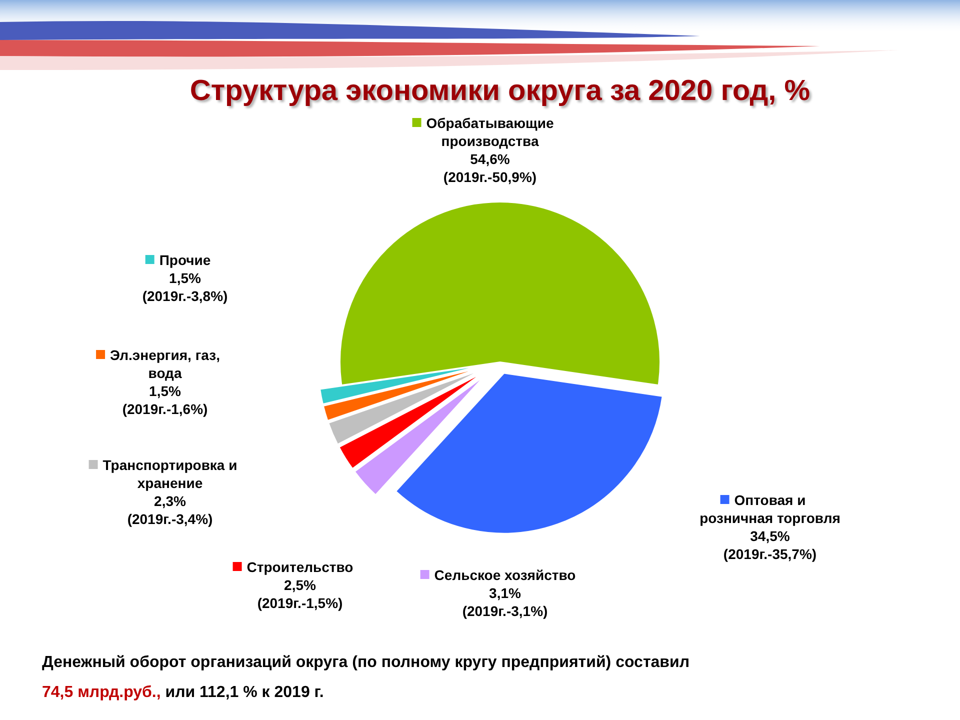 The width and height of the screenshot is (960, 720). What do you see at coordinates (770, 509) in the screenshot?
I see `legend-label: Оптовая и розничная торговля` at bounding box center [770, 509].